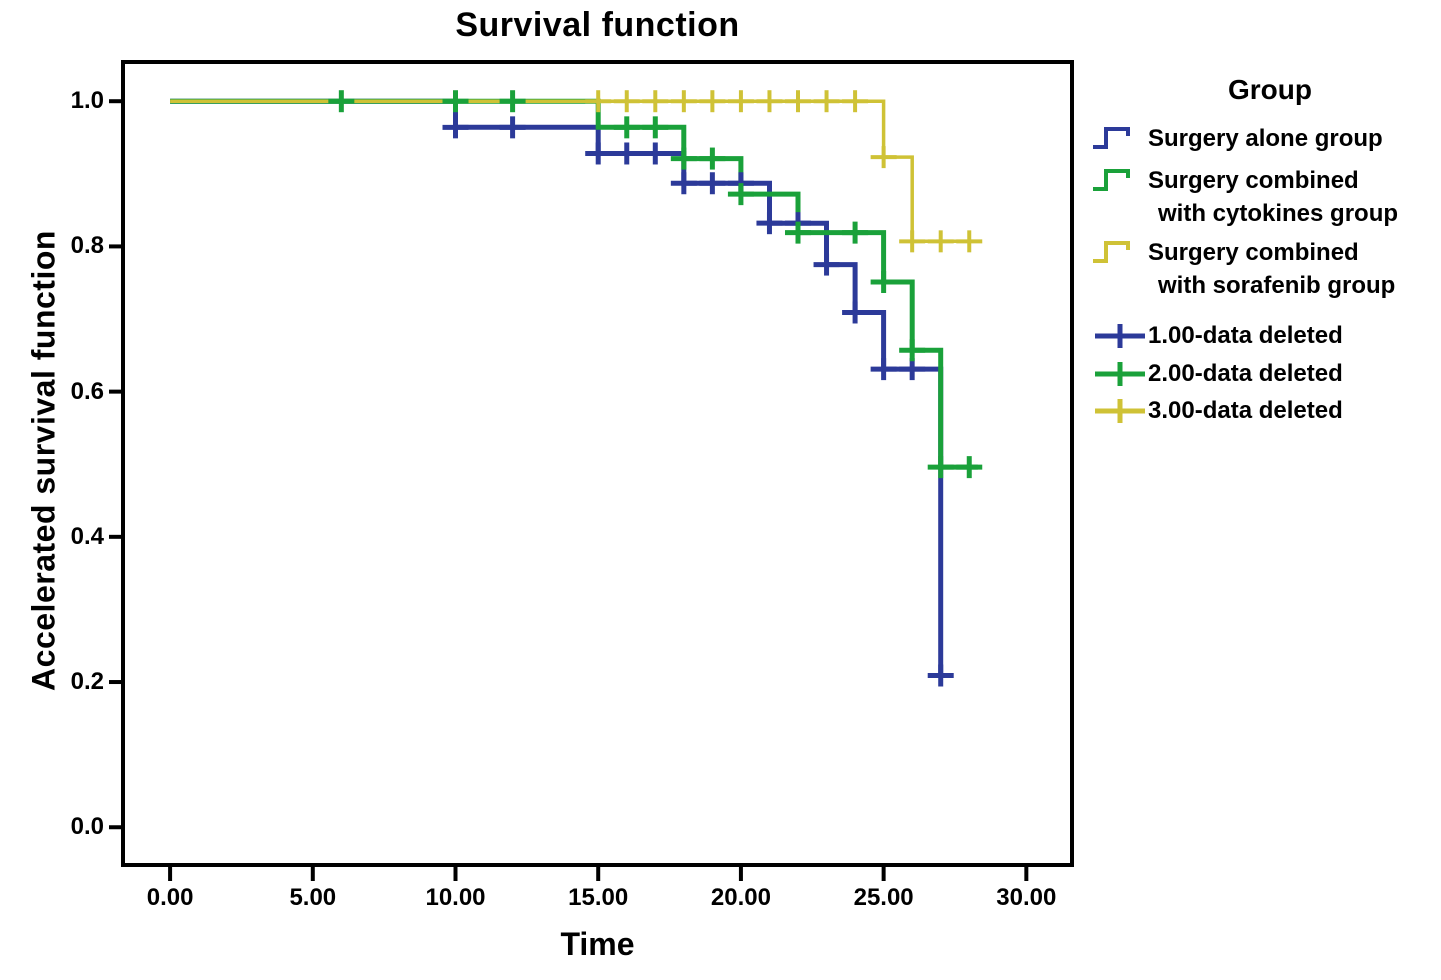  I want to click on legend-label-censor-group1: 1.00-data deleted, so click(1245, 335).